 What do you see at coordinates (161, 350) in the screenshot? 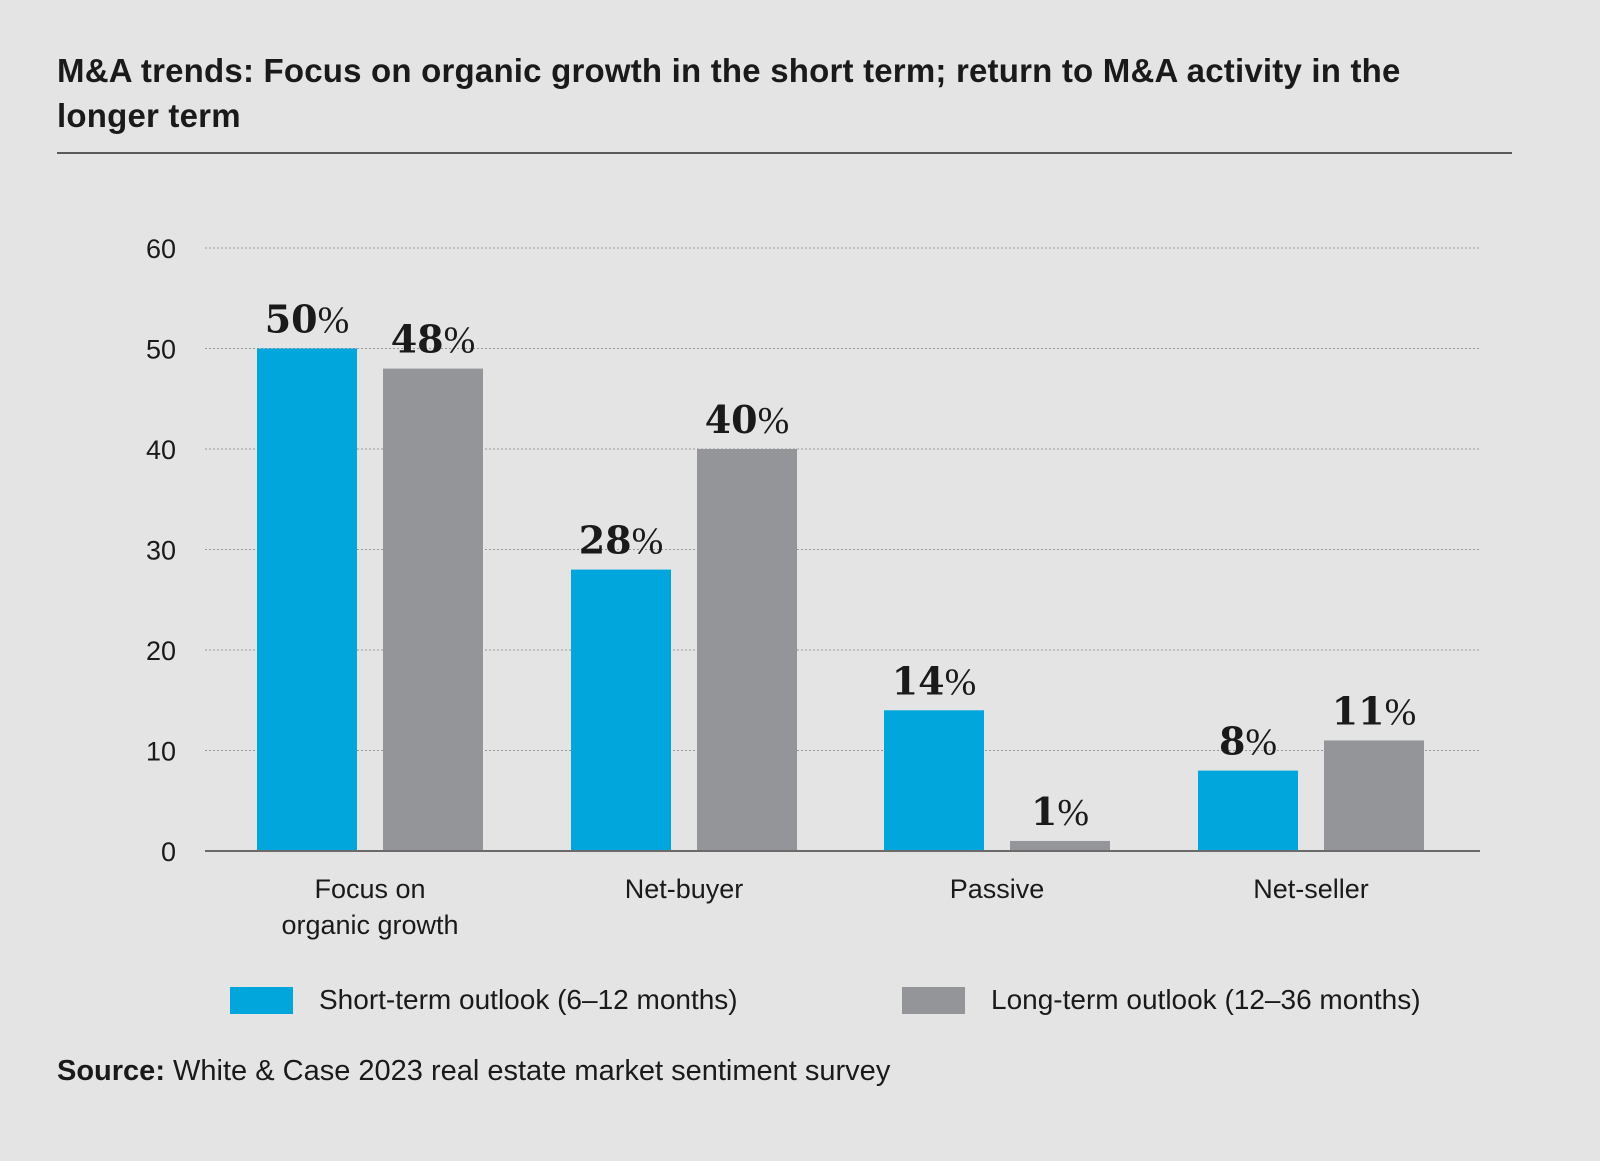
I see `y-tick-label: 50` at bounding box center [161, 350].